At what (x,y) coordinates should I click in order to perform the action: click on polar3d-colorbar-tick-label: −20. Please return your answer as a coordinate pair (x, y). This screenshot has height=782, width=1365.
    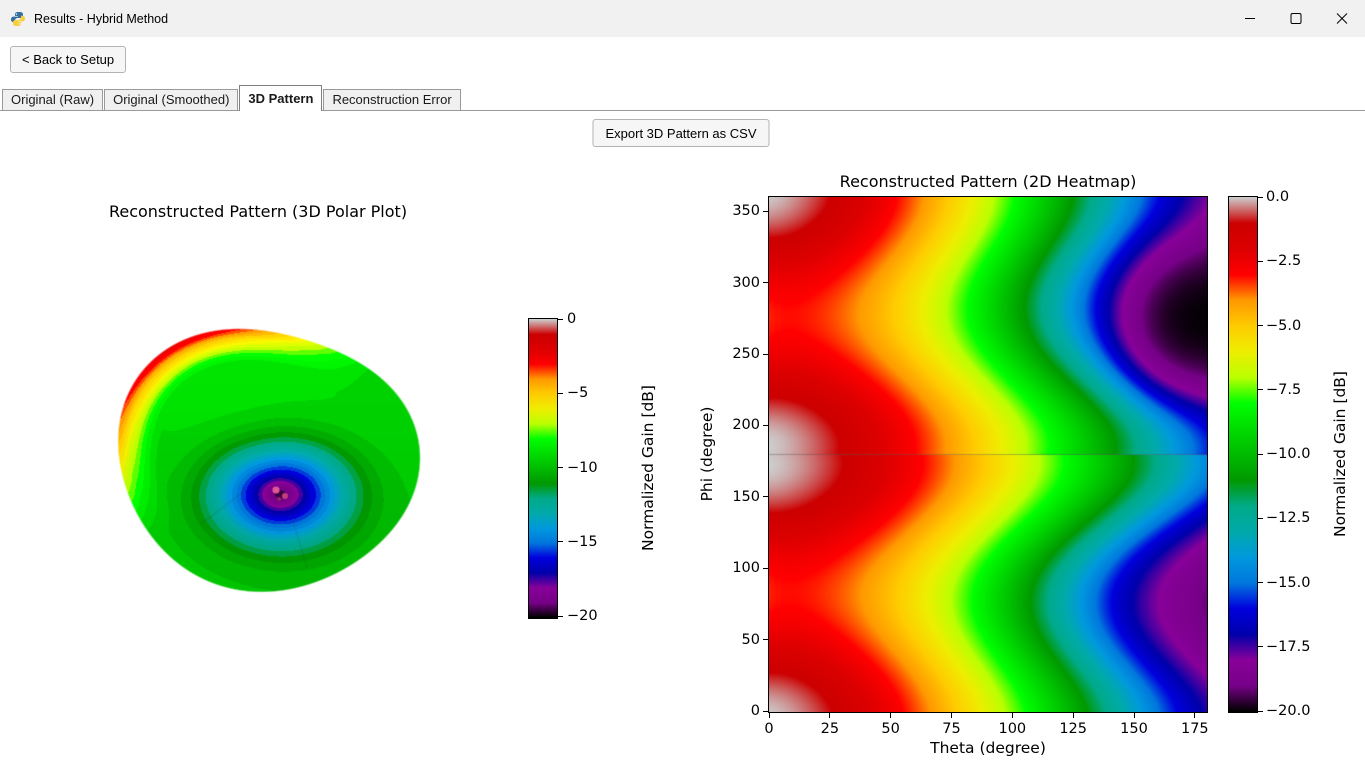
    Looking at the image, I should click on (582, 616).